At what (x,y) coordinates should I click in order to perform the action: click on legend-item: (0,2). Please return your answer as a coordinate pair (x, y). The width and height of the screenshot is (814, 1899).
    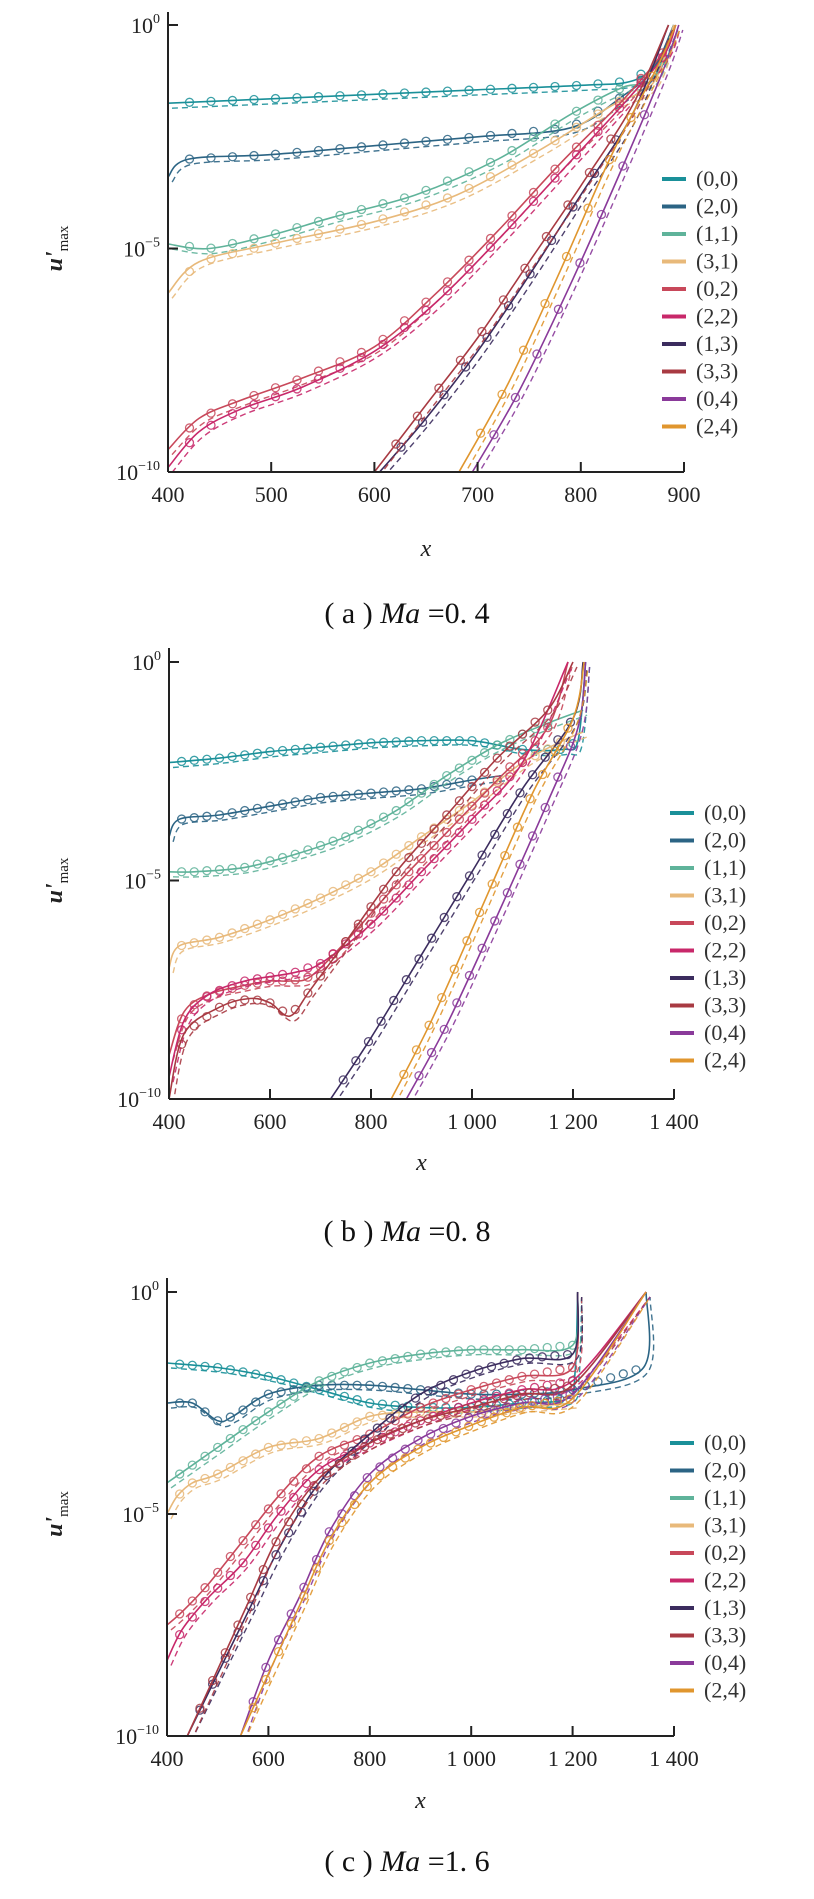
    Looking at the image, I should click on (708, 922).